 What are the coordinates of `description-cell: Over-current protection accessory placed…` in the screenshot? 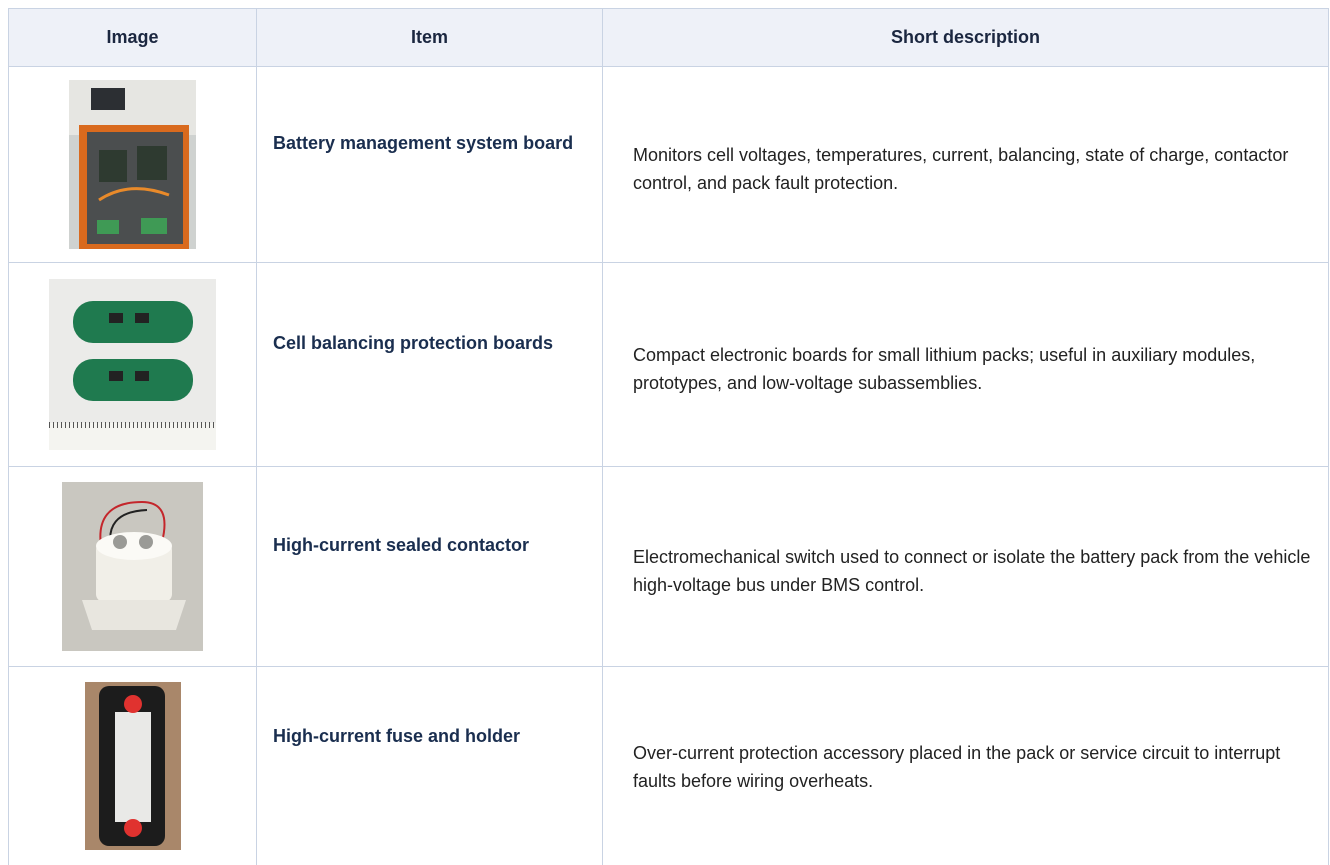 It's located at (966, 766).